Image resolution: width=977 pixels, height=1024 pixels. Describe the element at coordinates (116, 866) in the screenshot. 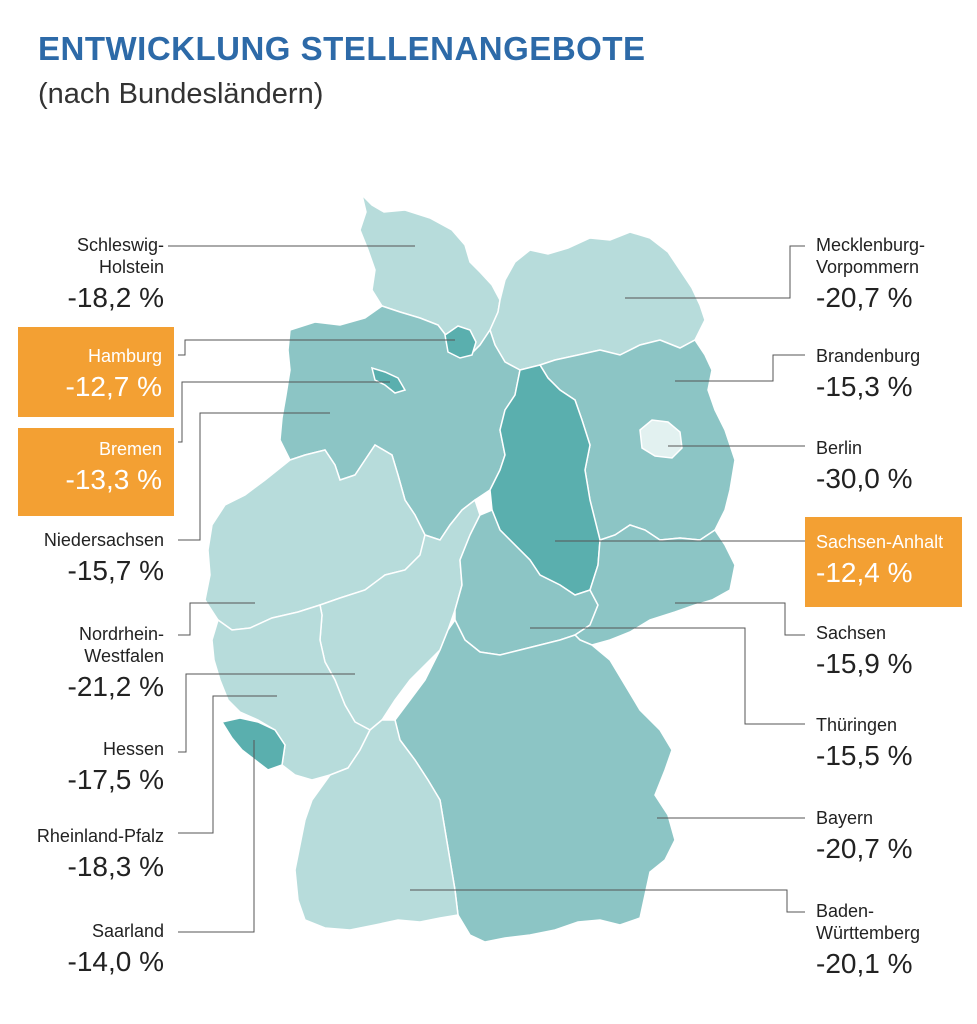

I see `state-value: -18,3 %` at that location.